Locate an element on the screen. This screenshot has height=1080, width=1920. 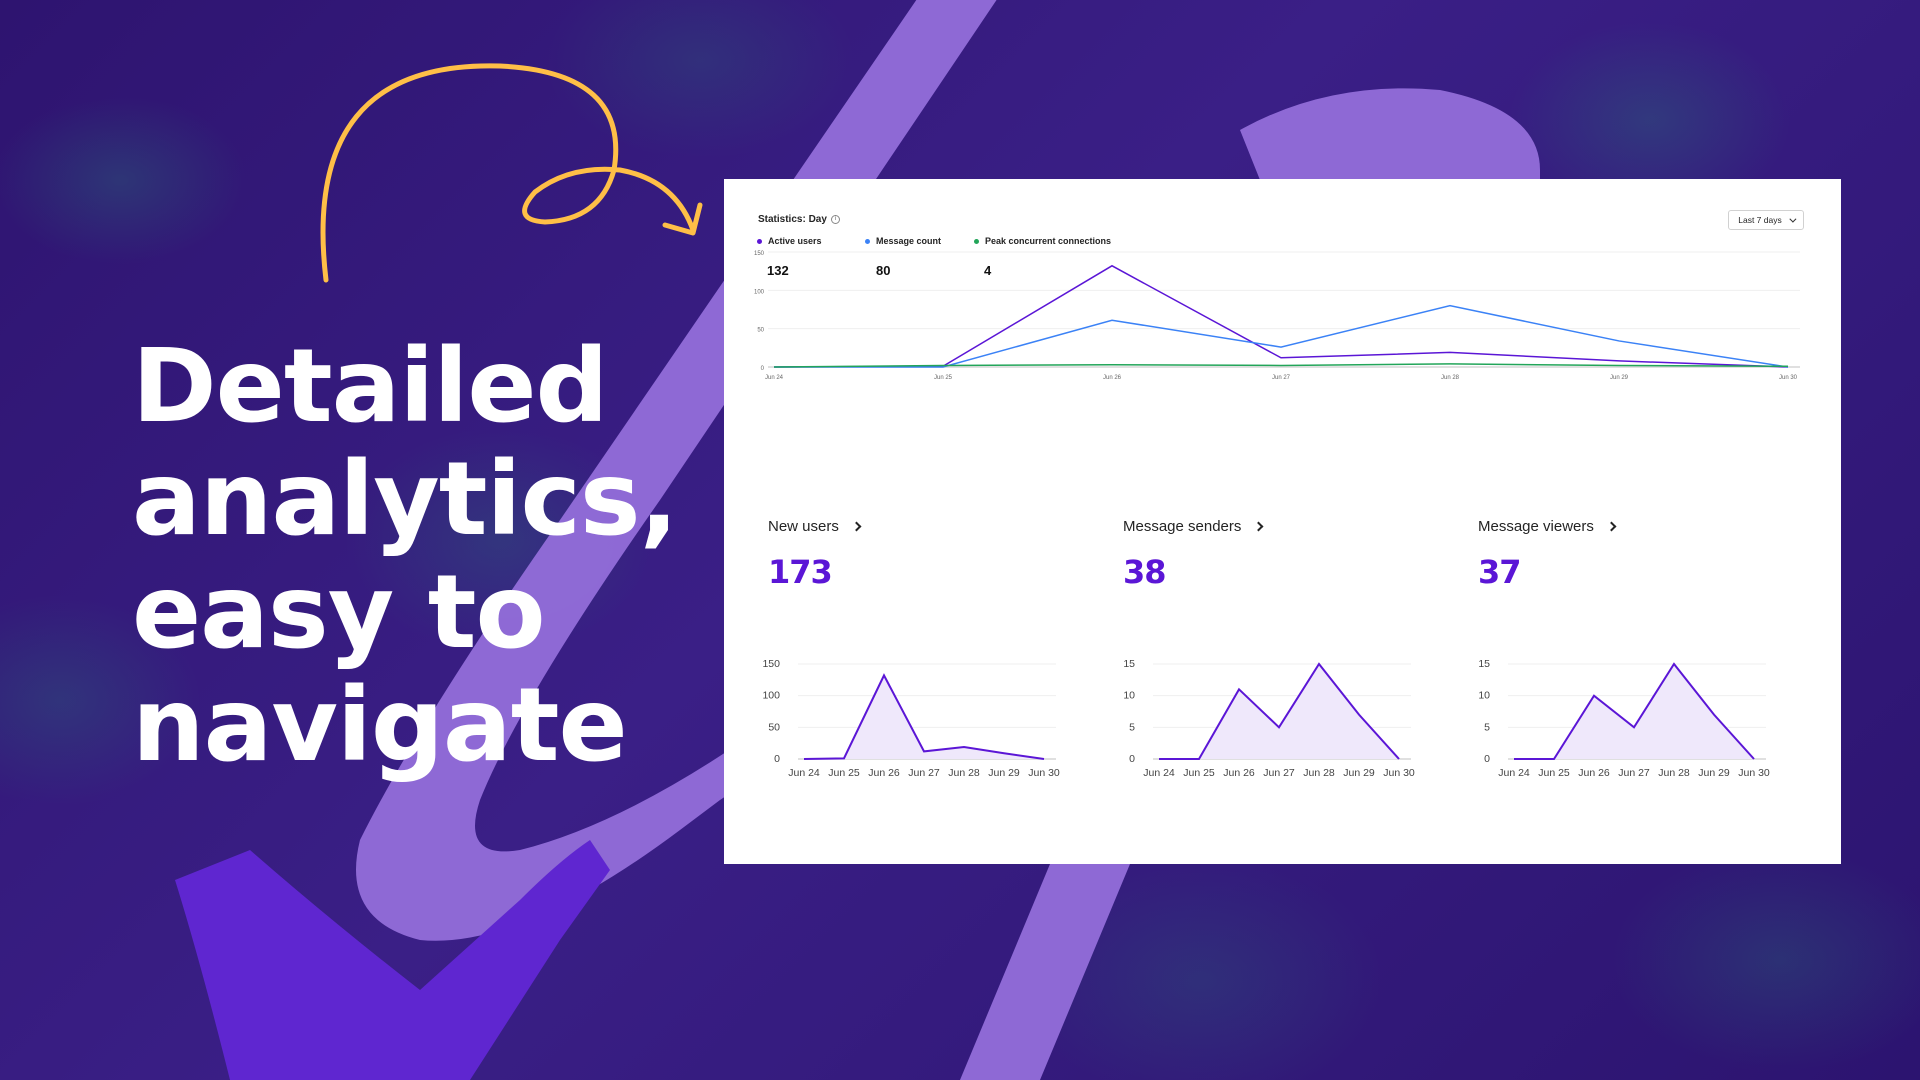
card-message-senders: Message senders 38 is located at coordinates (1293, 553).